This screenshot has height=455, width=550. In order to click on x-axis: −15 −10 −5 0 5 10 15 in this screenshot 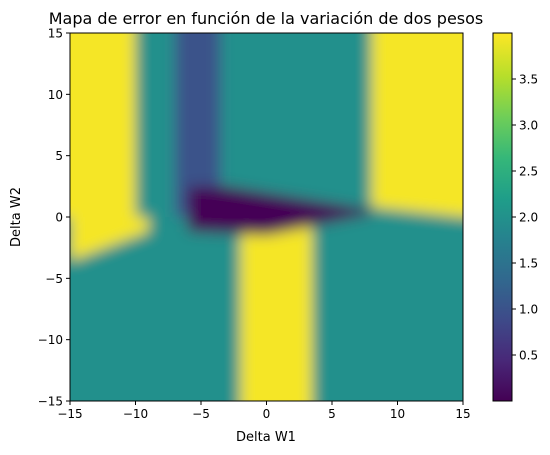, I will do `click(264, 411)`.